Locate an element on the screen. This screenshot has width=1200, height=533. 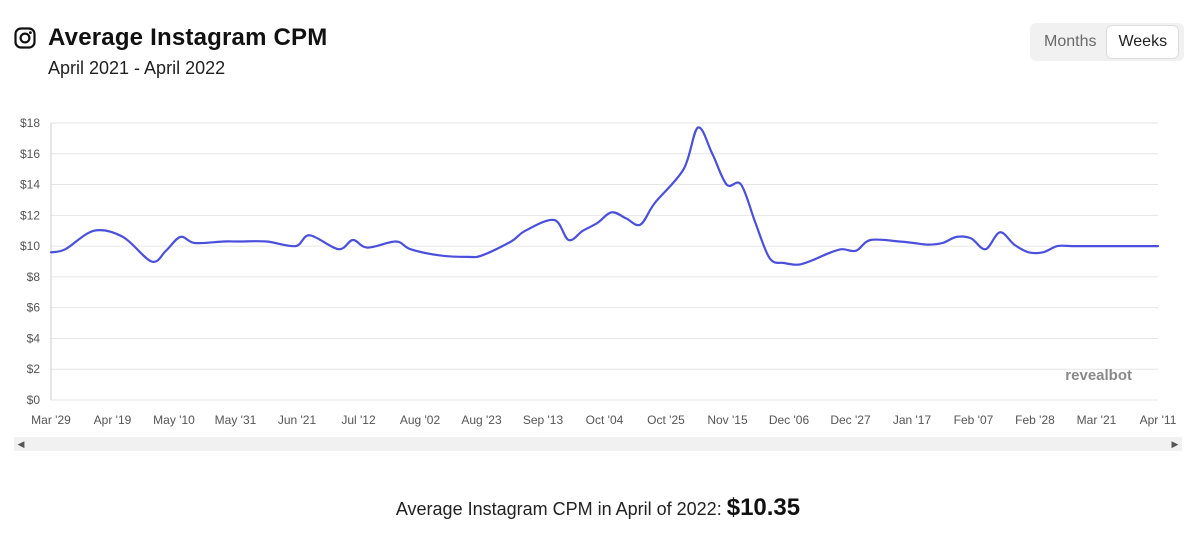
y-tick-label: $18 is located at coordinates (30, 123).